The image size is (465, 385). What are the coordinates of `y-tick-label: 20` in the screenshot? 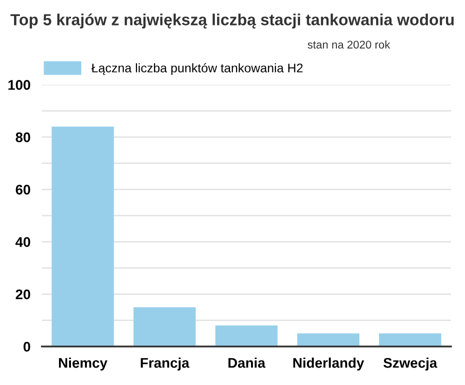 It's located at (23, 294).